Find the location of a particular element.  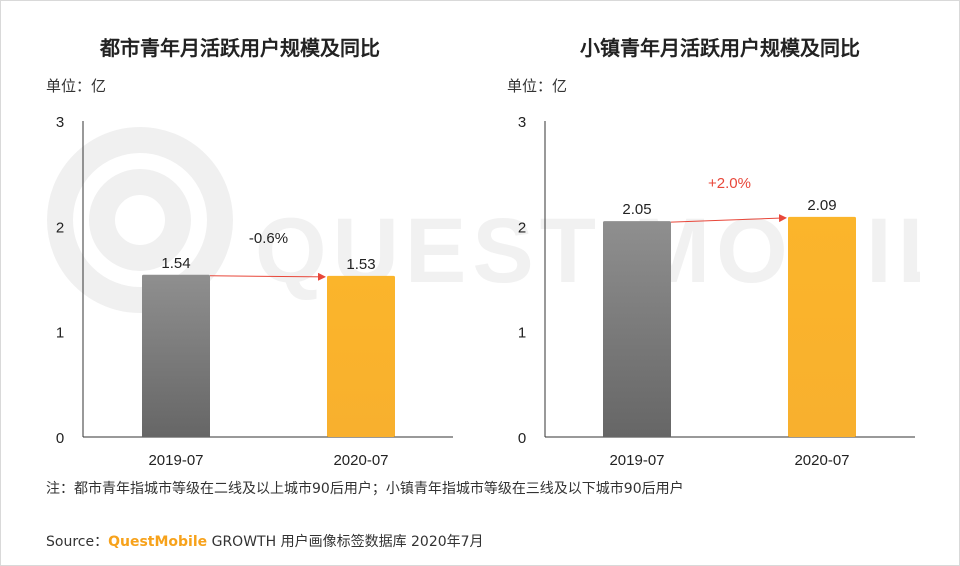

bar-value-label: 1.53 is located at coordinates (360, 264).